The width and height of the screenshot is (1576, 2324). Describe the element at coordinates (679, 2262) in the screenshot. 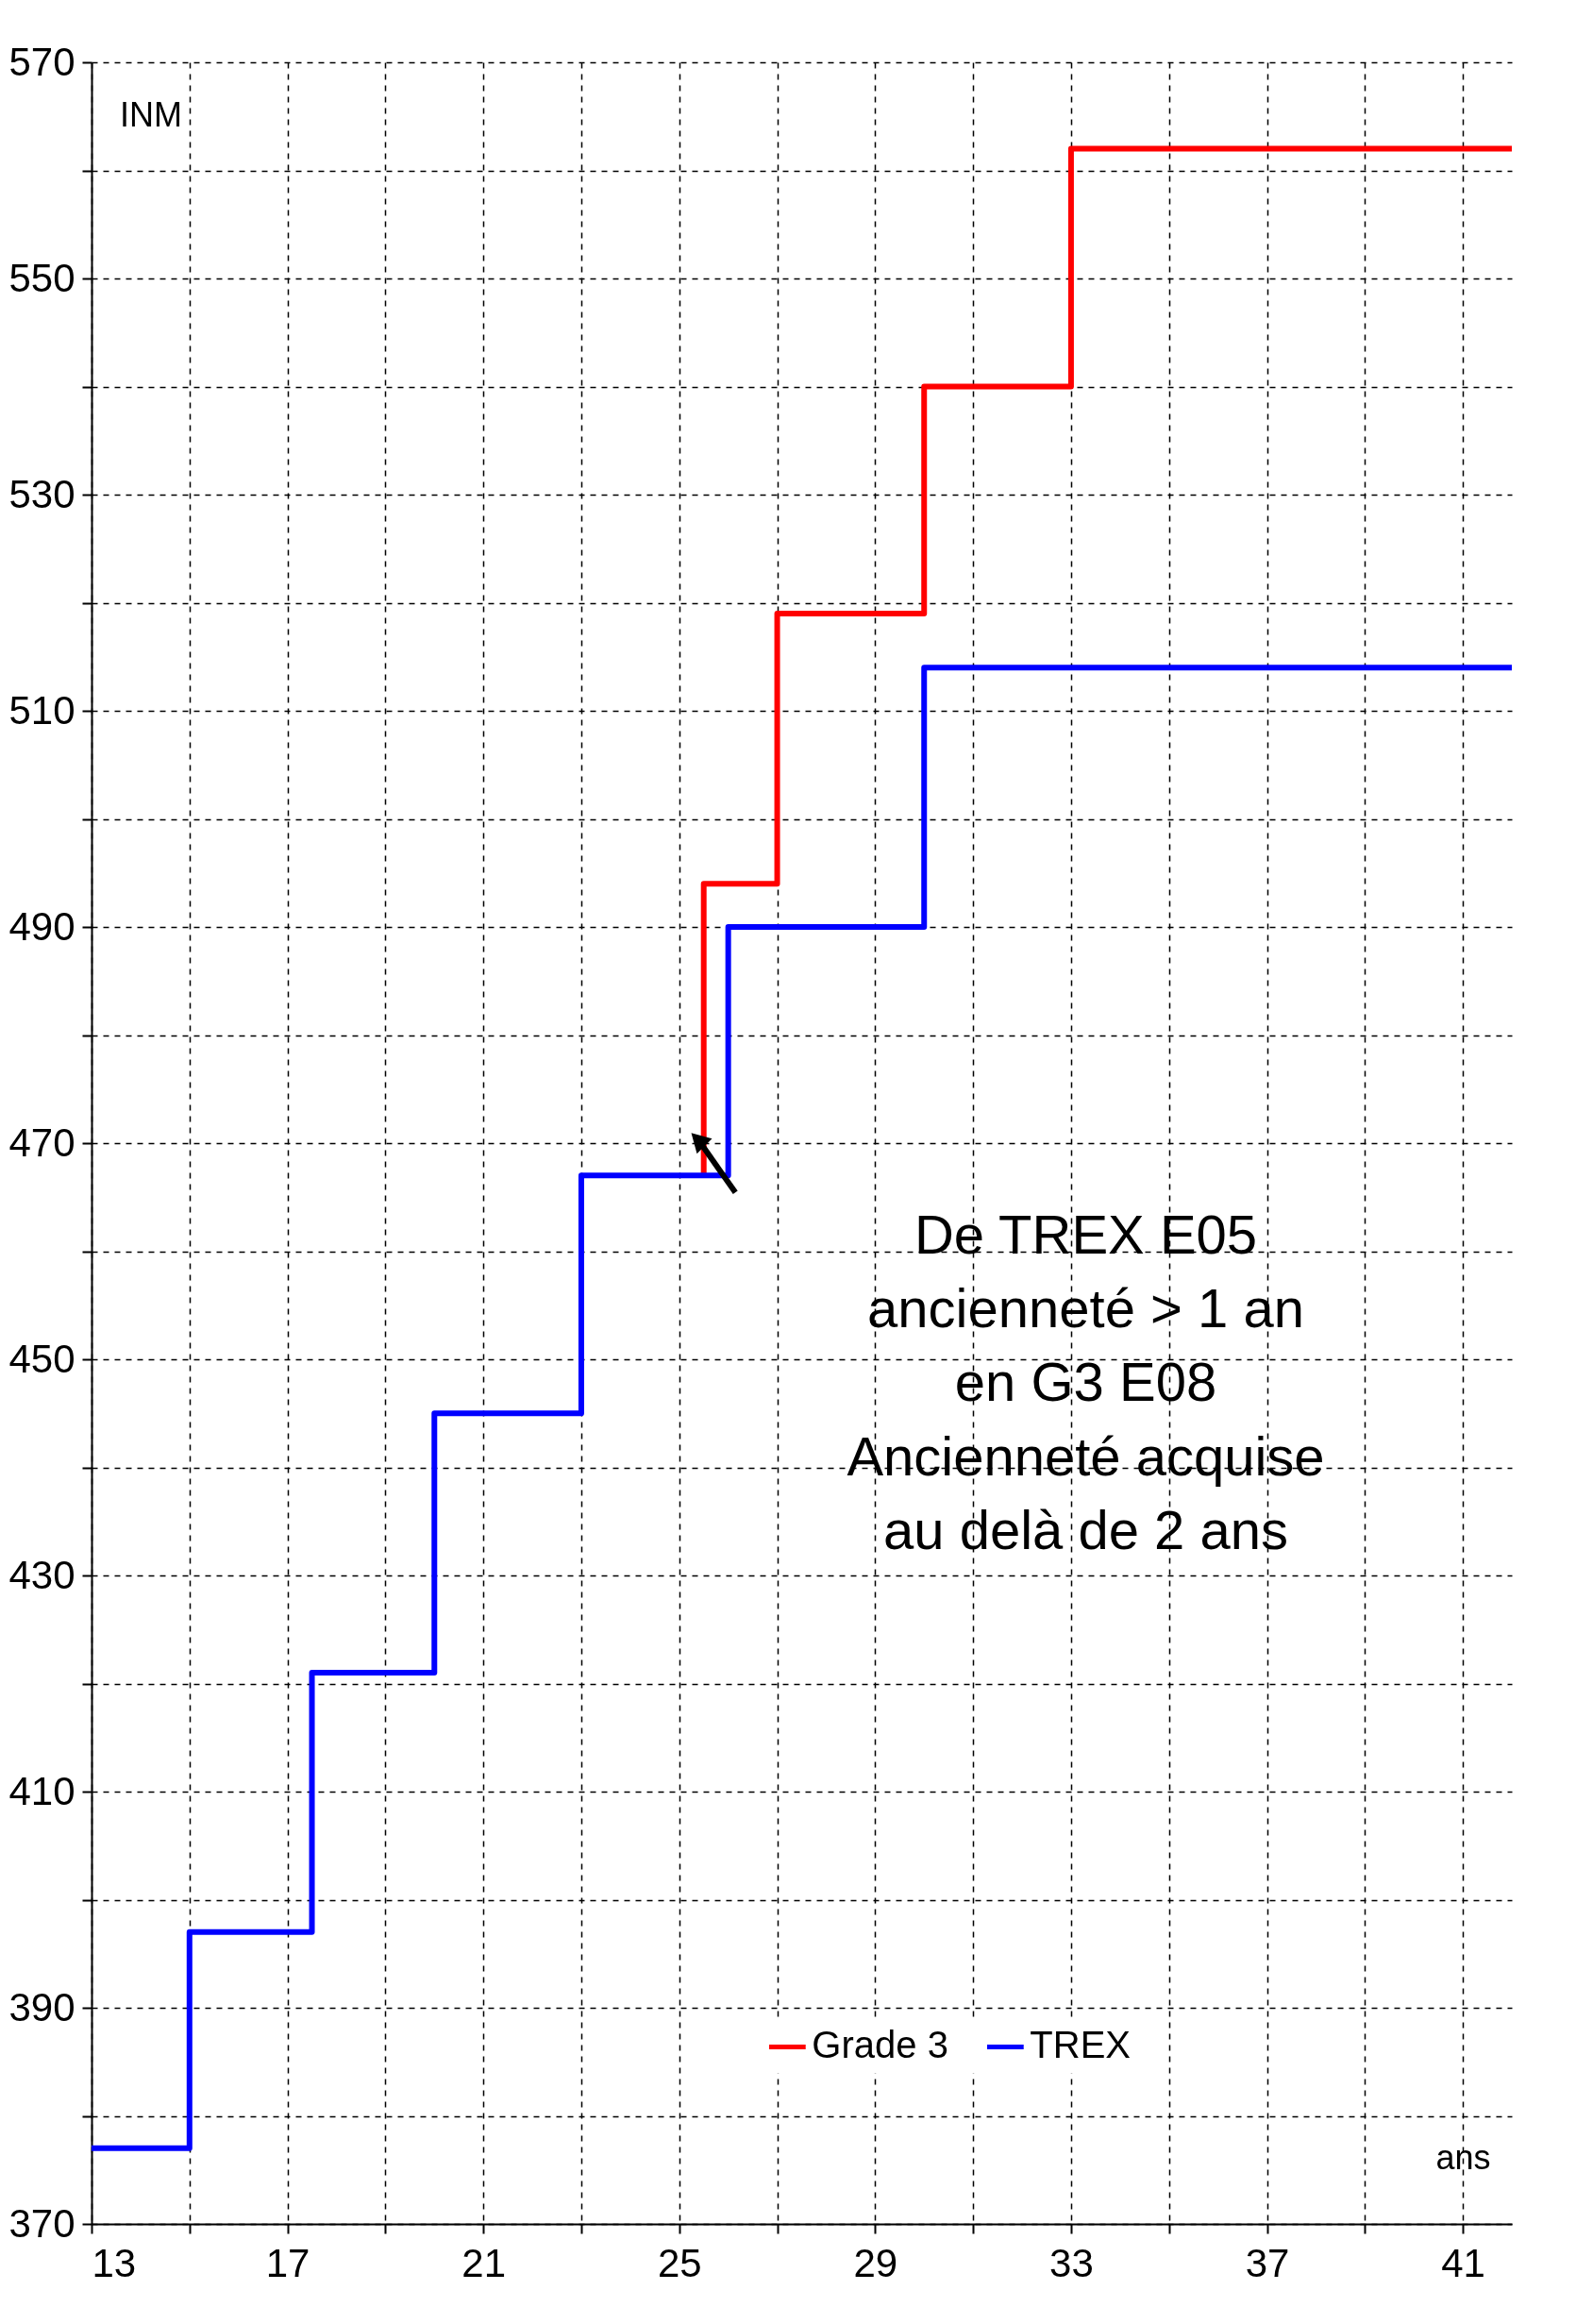

I see `x-tick-label: 25` at that location.